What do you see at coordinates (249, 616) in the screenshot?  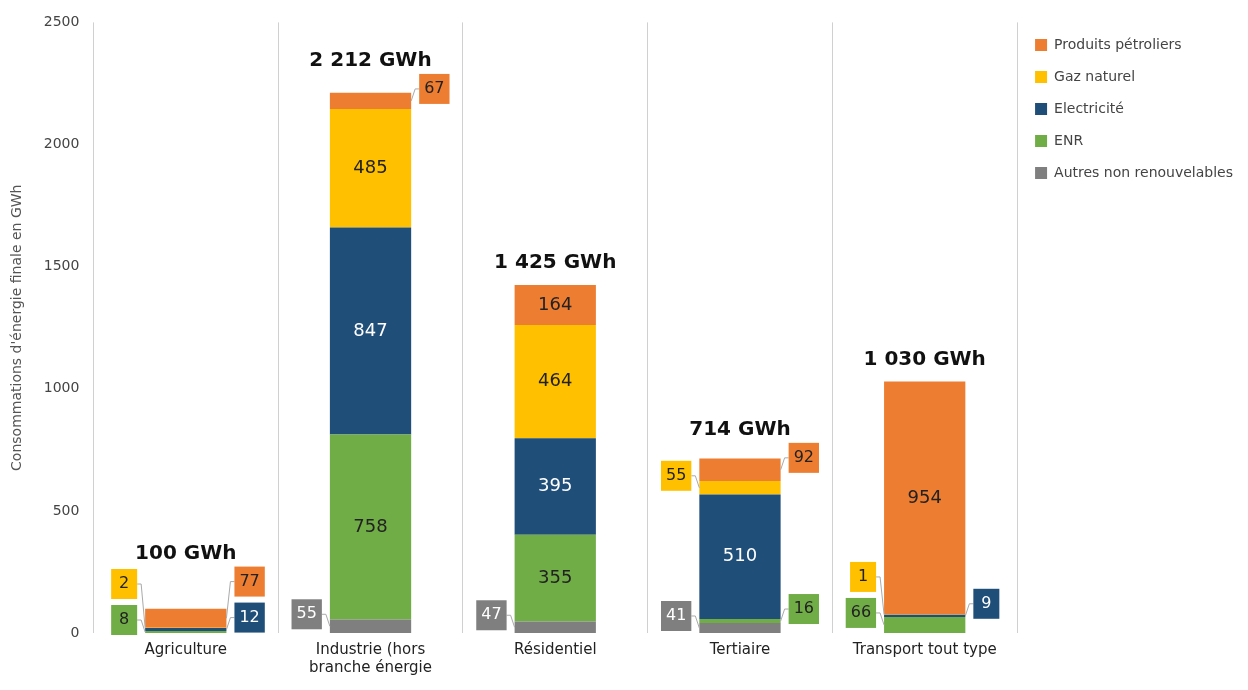 I see `data-label: 12` at bounding box center [249, 616].